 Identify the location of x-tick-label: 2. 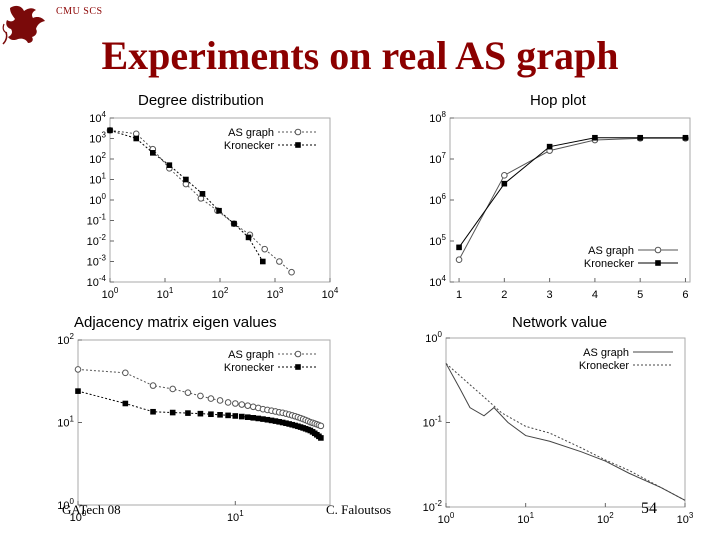
(504, 295).